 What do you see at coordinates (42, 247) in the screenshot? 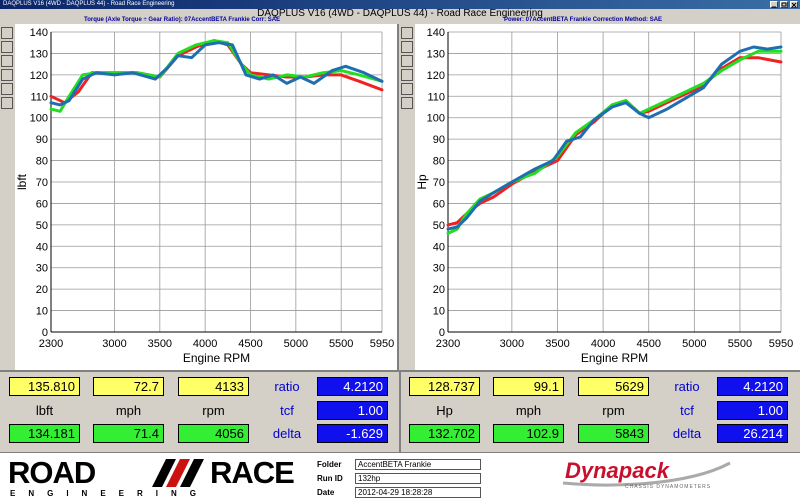
I see `y-tick-label: 40` at bounding box center [42, 247].